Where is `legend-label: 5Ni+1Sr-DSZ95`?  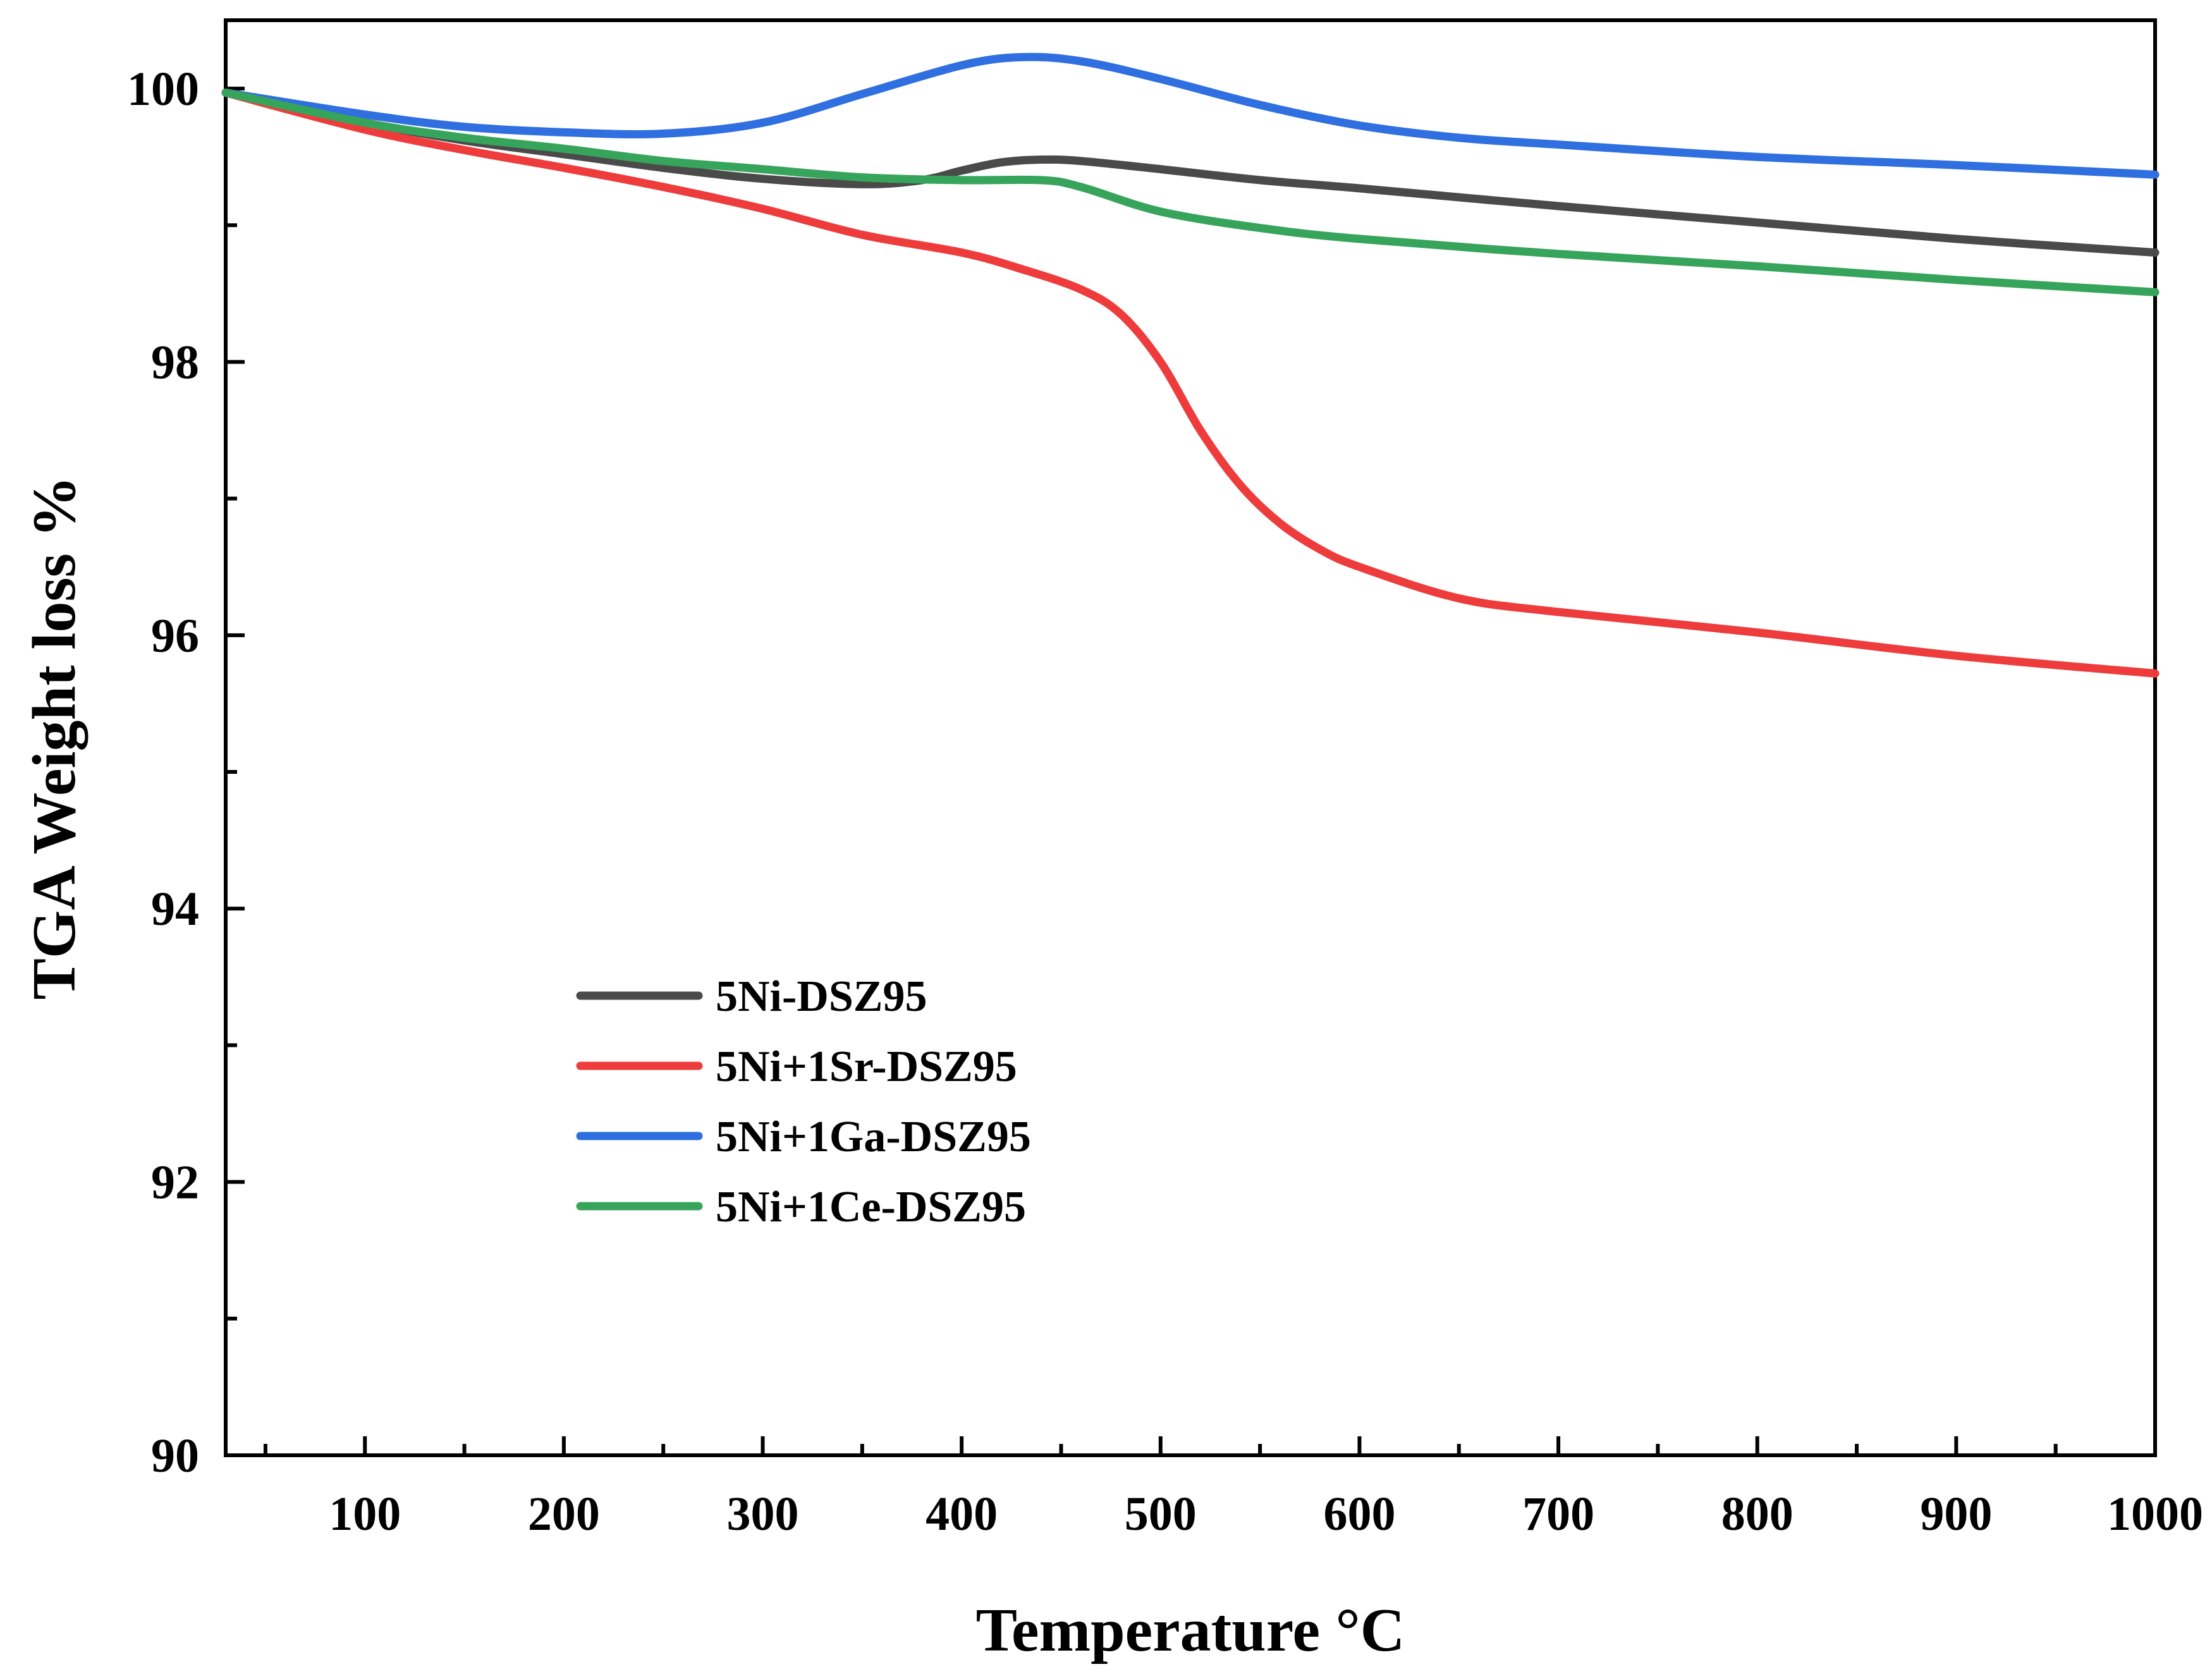 legend-label: 5Ni+1Sr-DSZ95 is located at coordinates (866, 1066).